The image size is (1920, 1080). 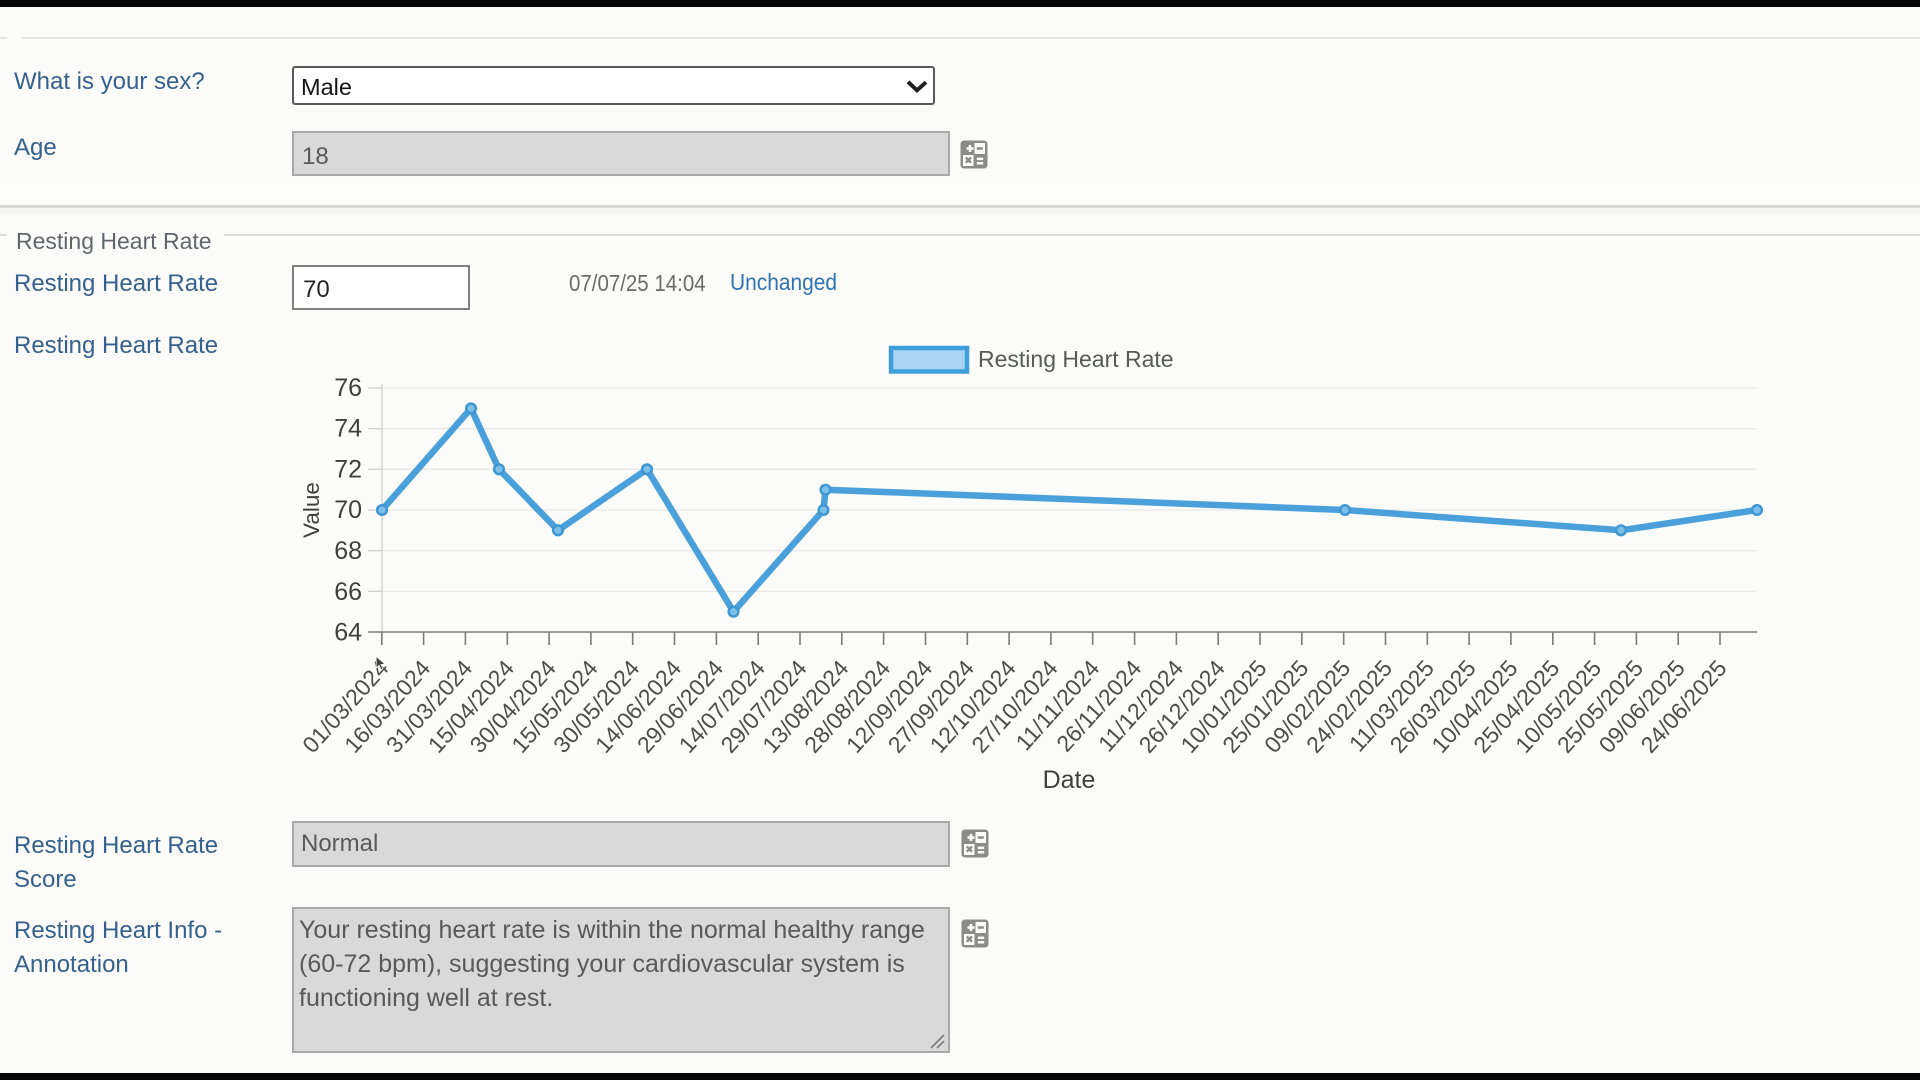 I want to click on svg-text: 68, so click(x=348, y=551).